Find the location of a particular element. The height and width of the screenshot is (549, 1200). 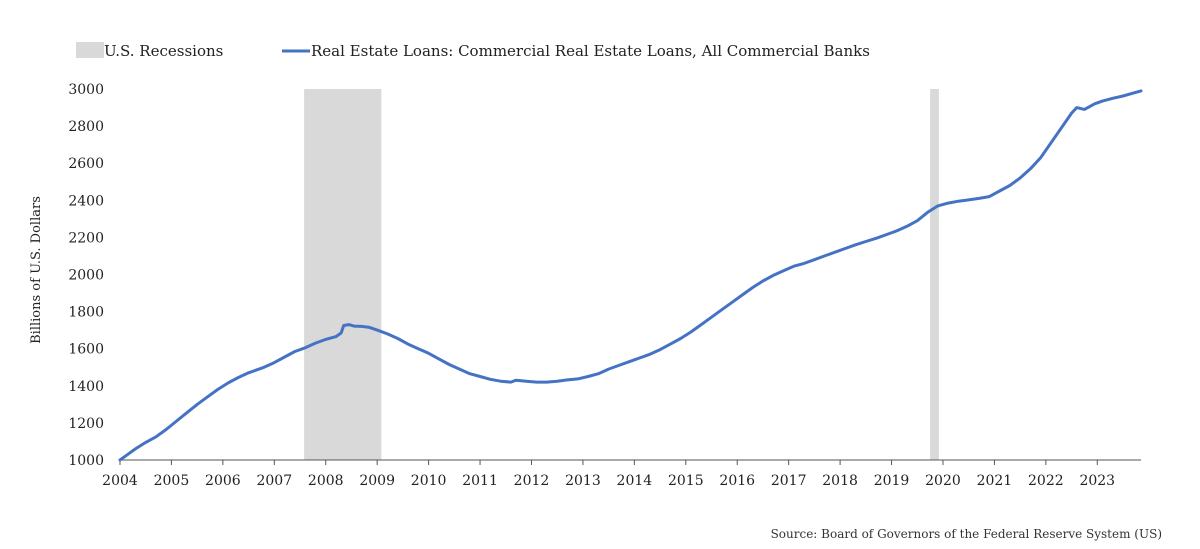

legend-recession-label: U.S. Recessions is located at coordinates (163, 51).